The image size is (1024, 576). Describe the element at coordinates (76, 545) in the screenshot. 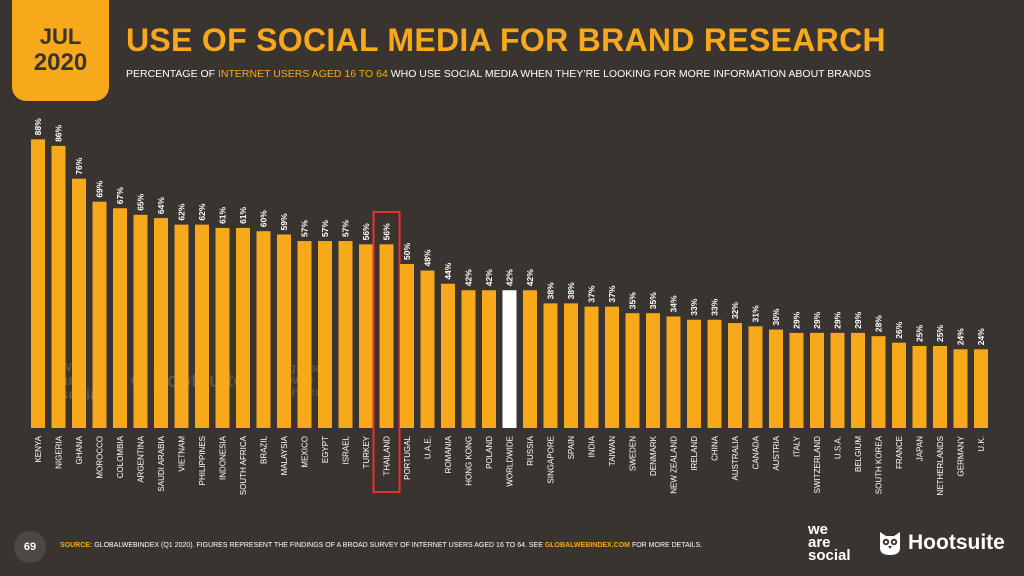

I see `source-label: SOURCE:` at that location.